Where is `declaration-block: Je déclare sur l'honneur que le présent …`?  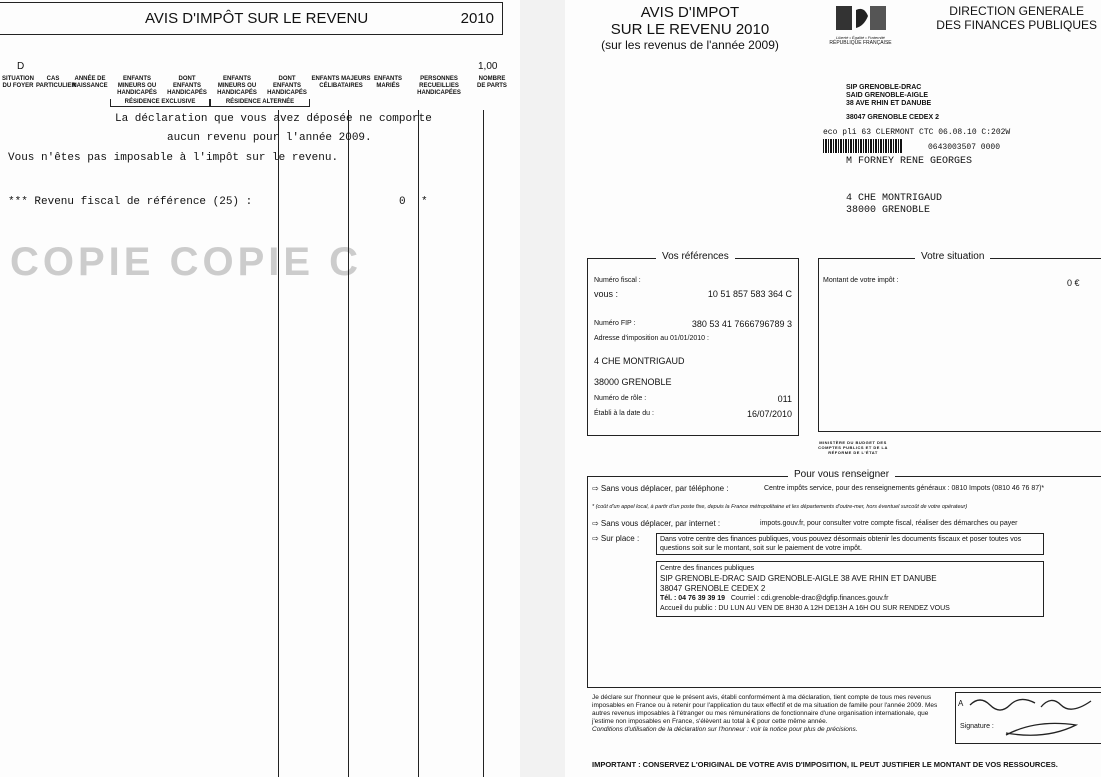
declaration-block: Je déclare sur l'honneur que le présent … is located at coordinates (769, 714).